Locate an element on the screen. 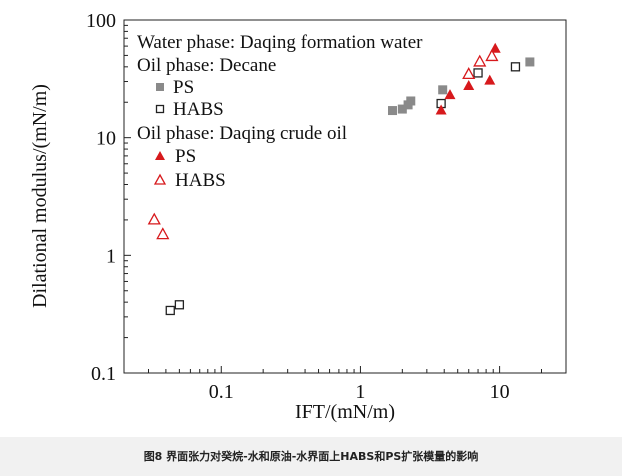 The width and height of the screenshot is (622, 476). y-tick-label: 100 is located at coordinates (101, 21).